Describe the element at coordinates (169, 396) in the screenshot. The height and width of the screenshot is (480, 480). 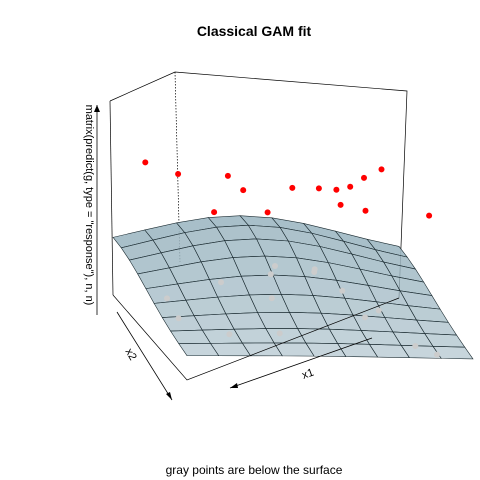
I see `x2-arrowhead` at that location.